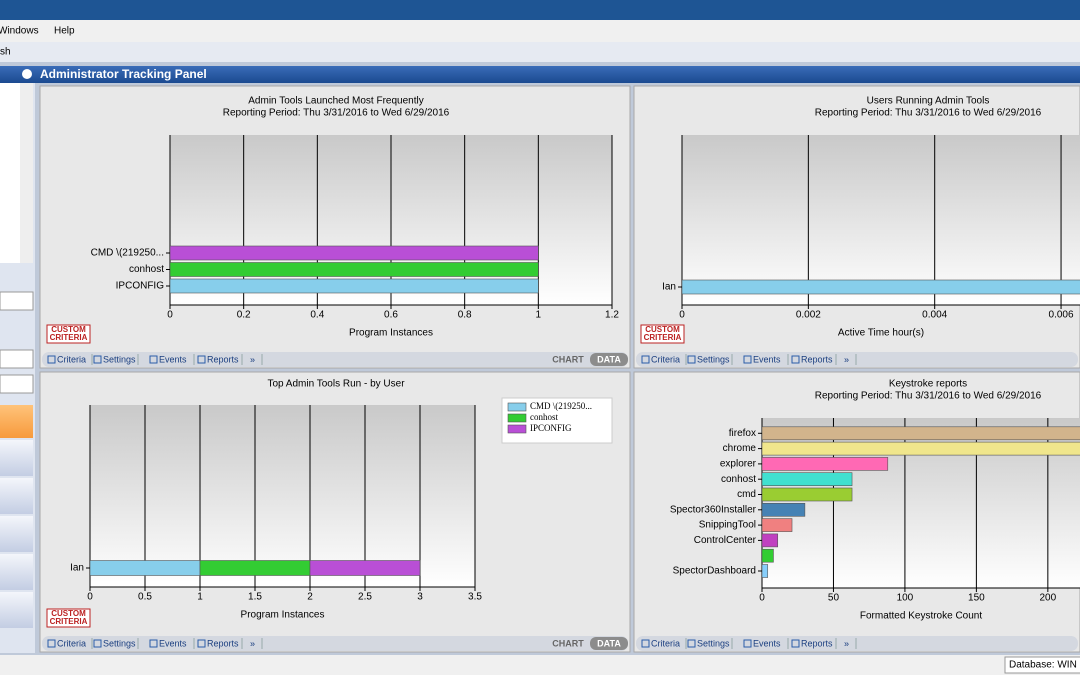 The height and width of the screenshot is (675, 1080). Describe the element at coordinates (420, 597) in the screenshot. I see `x-tick-label: 3` at that location.